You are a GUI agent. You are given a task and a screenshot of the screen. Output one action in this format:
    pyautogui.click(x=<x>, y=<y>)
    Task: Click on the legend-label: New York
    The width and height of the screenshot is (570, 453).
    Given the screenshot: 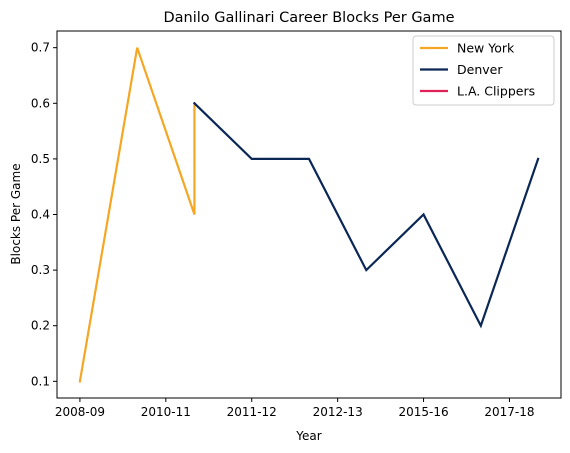 What is the action you would take?
    pyautogui.click(x=486, y=48)
    